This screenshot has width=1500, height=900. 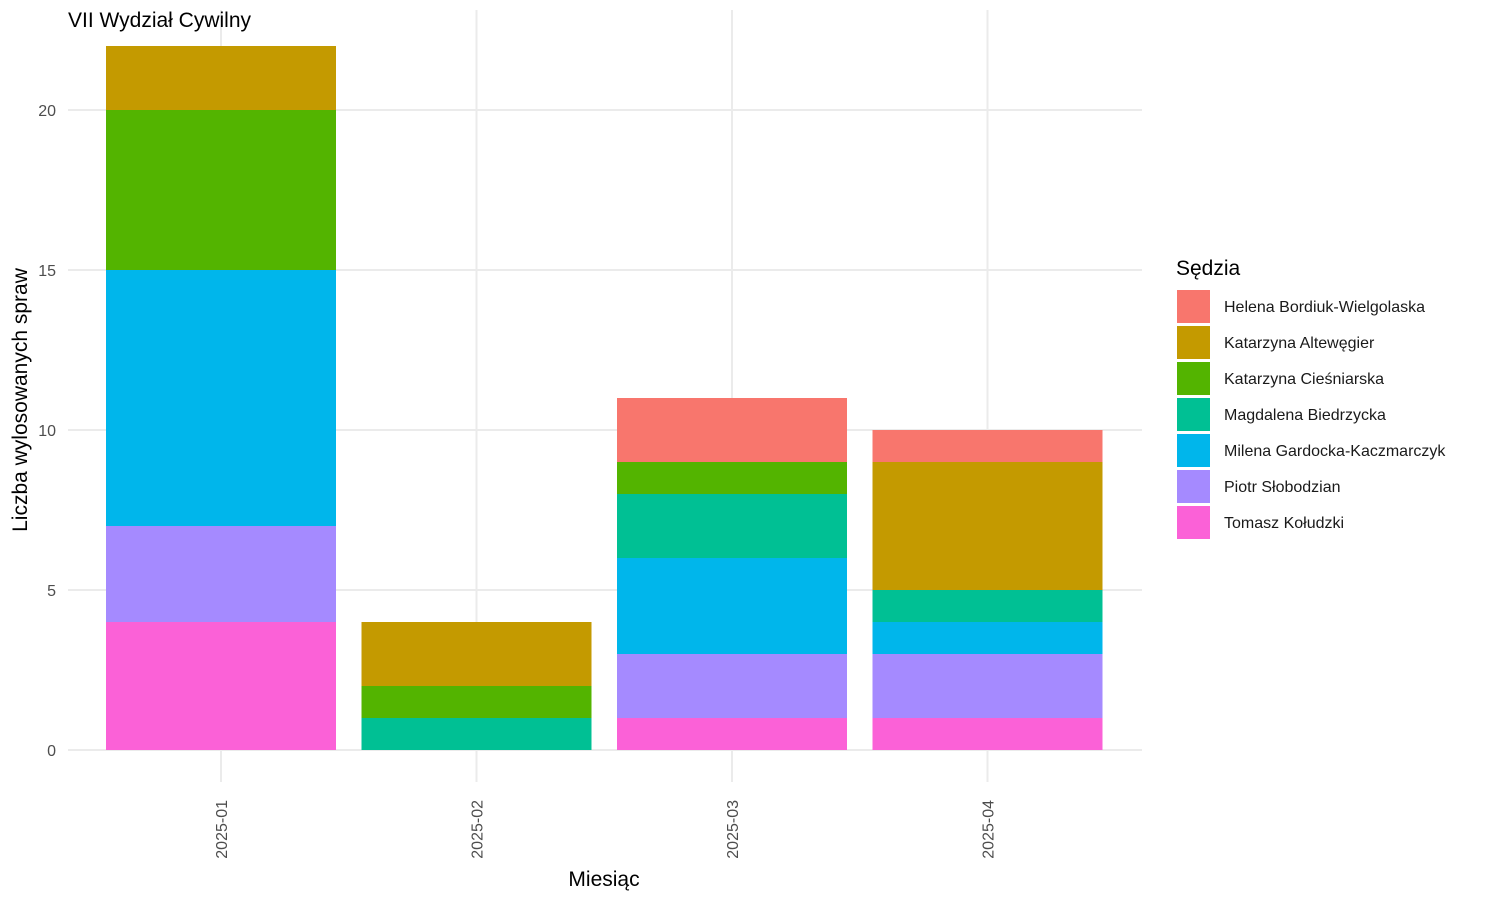 What do you see at coordinates (1335, 451) in the screenshot?
I see `legend-label: Milena Gardocka-Kaczmarczyk` at bounding box center [1335, 451].